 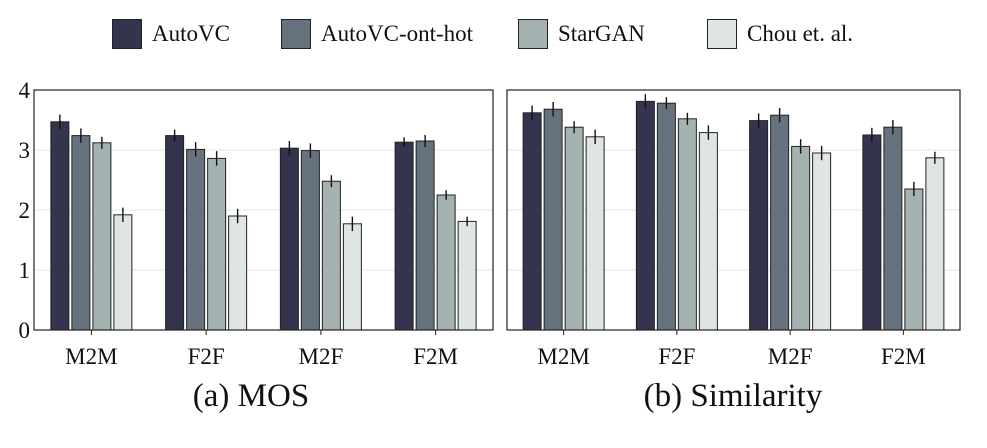 I want to click on mos-bar-autovc-f2f, so click(x=175, y=233).